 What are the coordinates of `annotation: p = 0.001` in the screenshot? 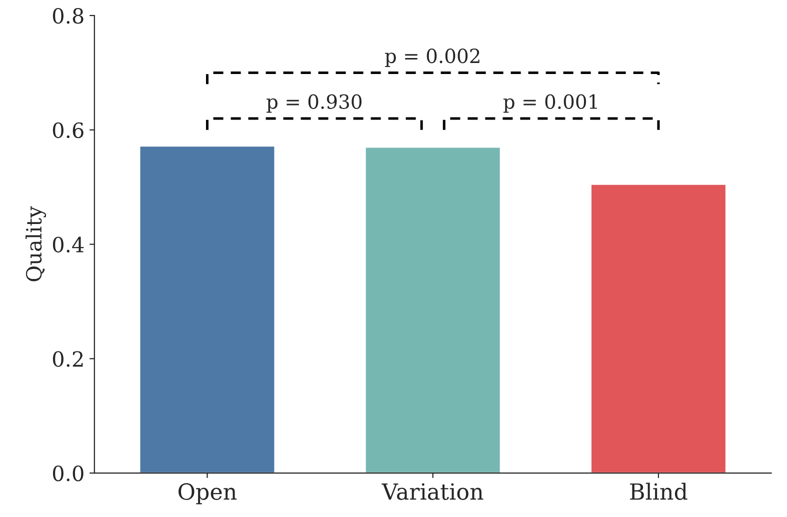 It's located at (550, 103).